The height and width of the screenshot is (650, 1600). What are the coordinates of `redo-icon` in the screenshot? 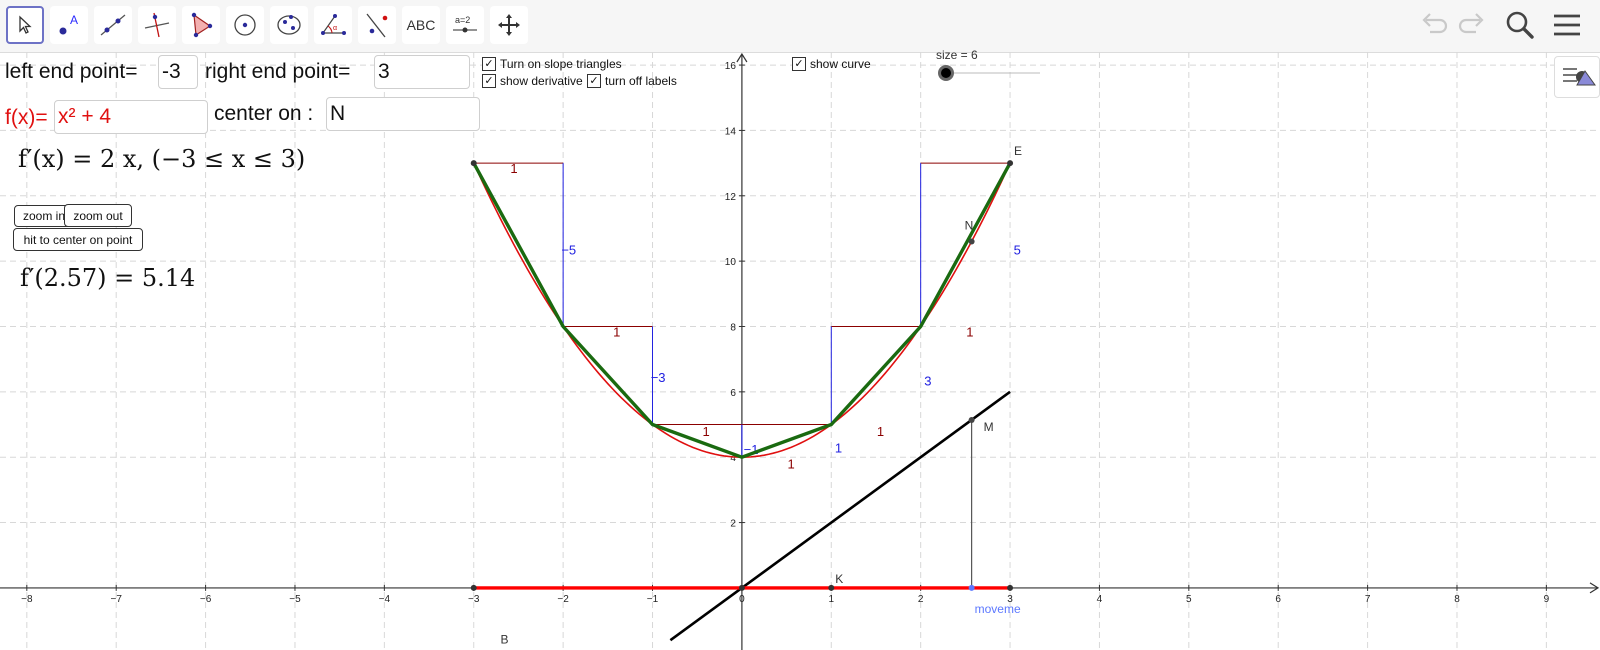 It's located at (1472, 26).